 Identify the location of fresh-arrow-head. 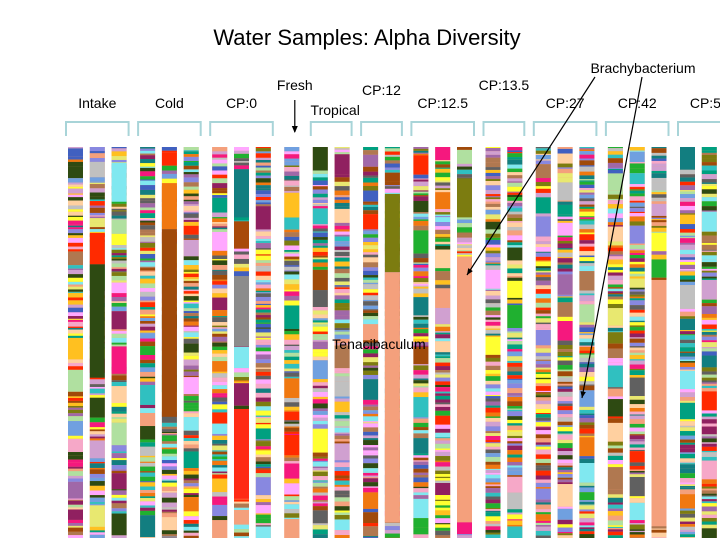
(294, 129).